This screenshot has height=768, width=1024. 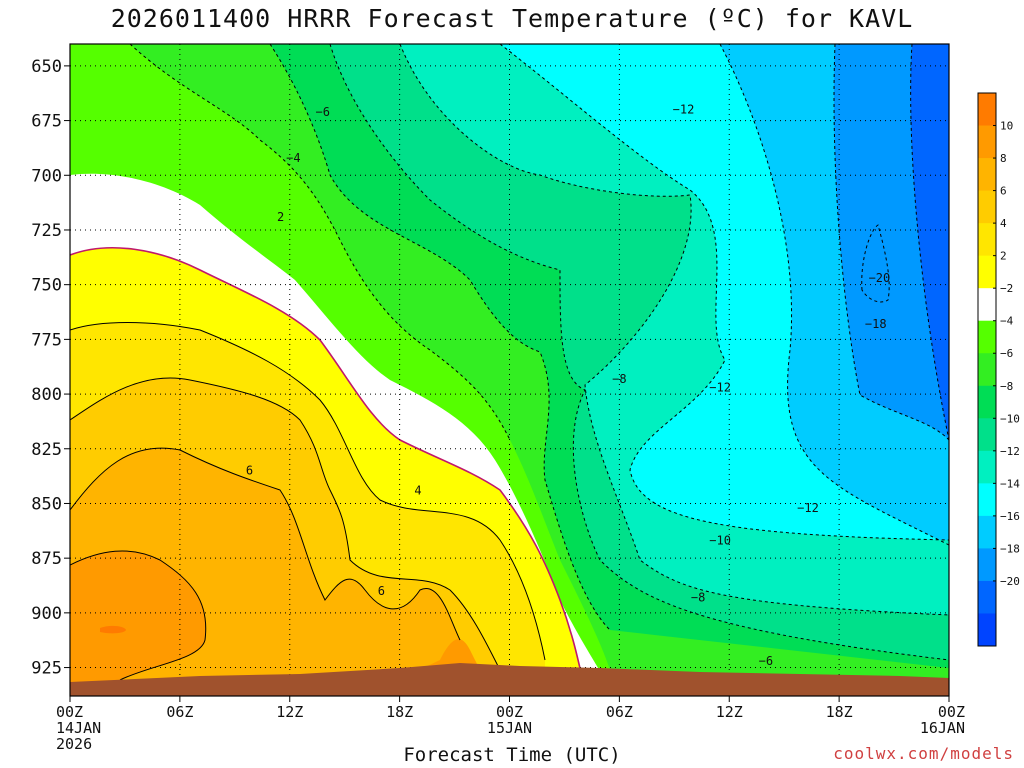 What do you see at coordinates (293, 158) in the screenshot?
I see `contour-label: −4` at bounding box center [293, 158].